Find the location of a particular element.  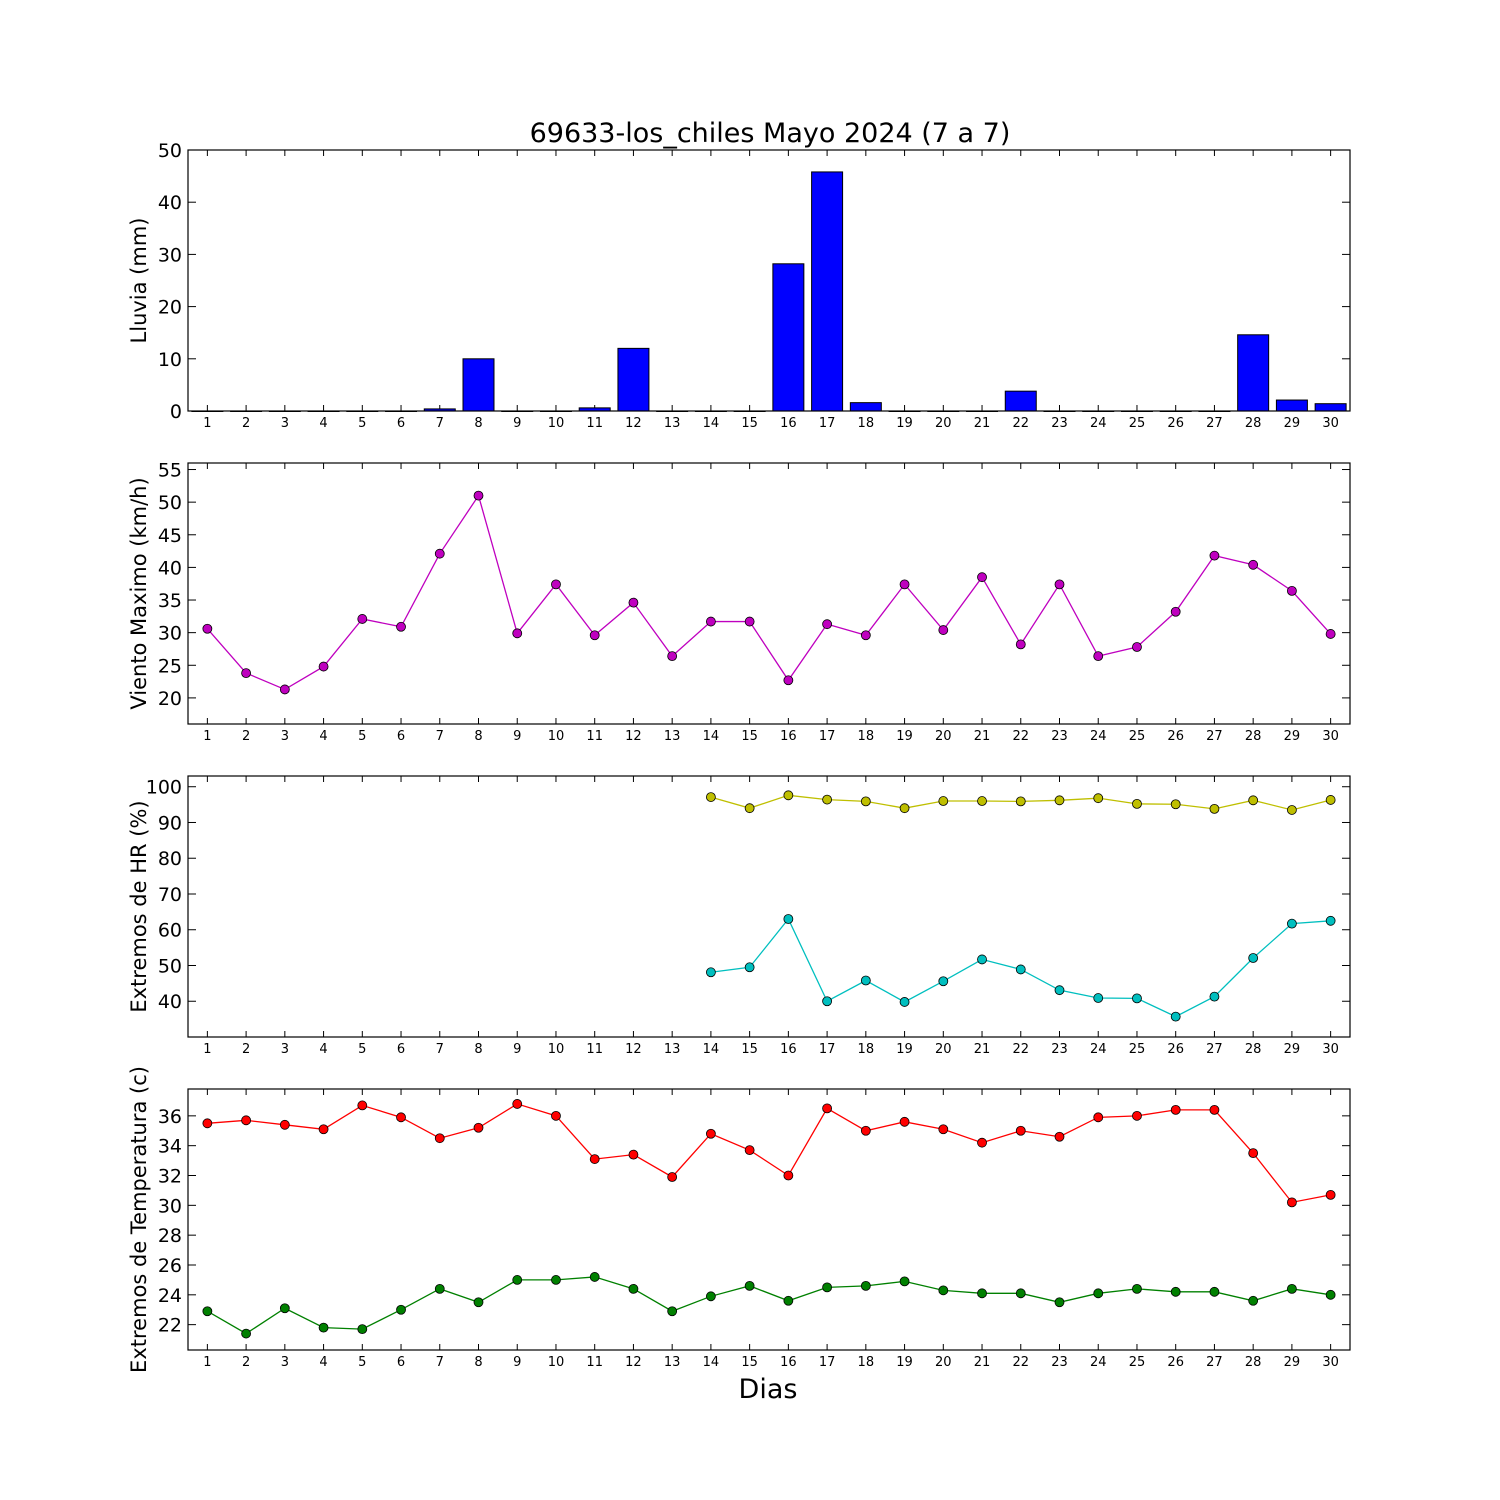

wind-xtick-label: 29 is located at coordinates (1292, 736).